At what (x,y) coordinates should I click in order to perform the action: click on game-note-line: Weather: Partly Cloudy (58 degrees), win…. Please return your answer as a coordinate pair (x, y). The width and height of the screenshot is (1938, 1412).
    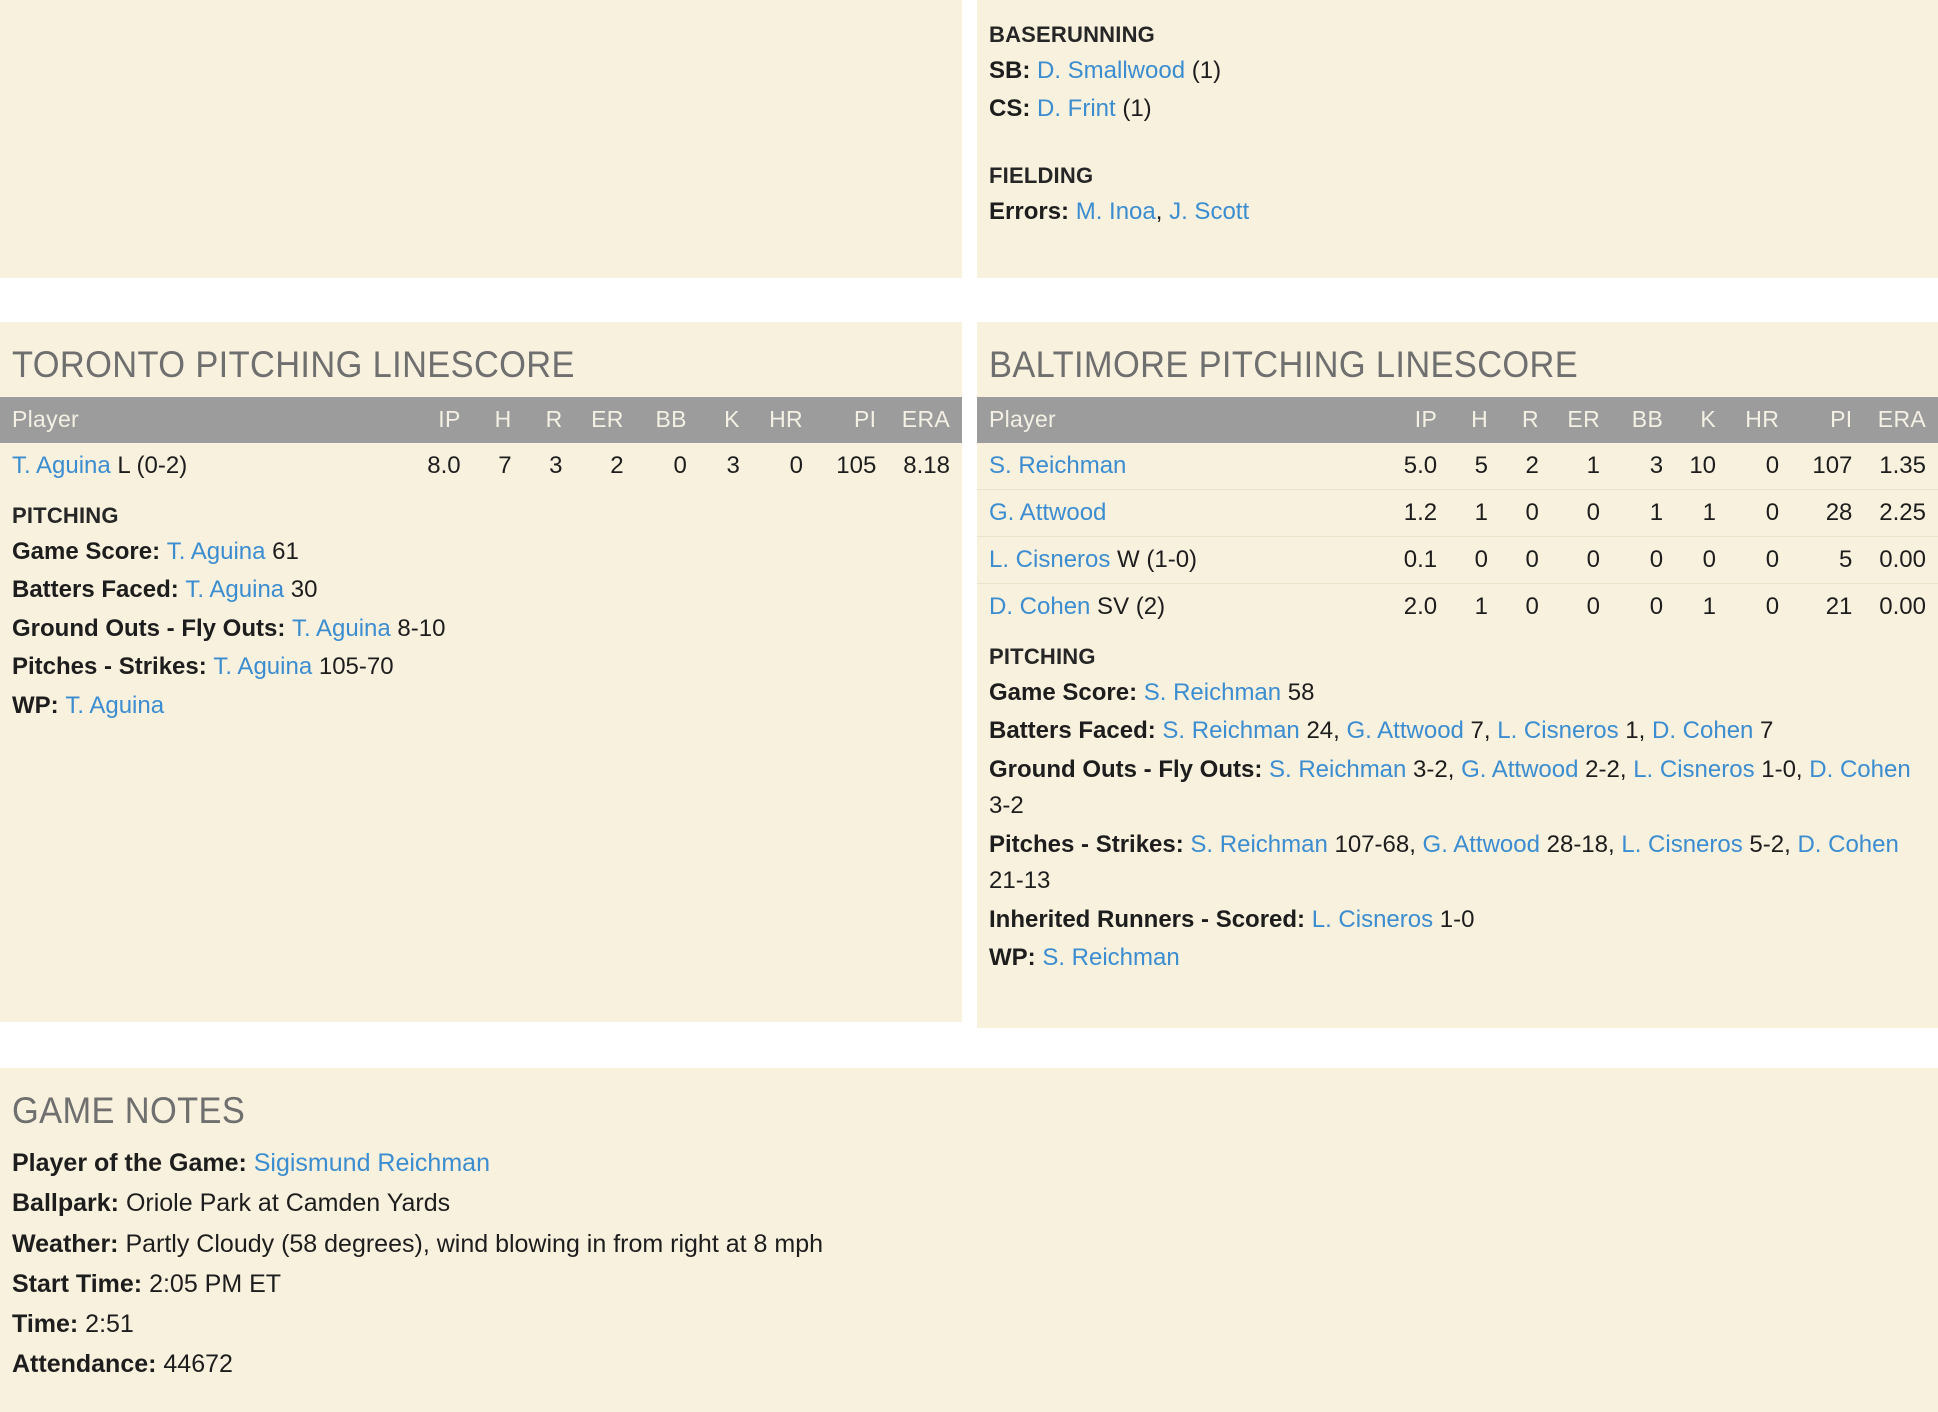
    Looking at the image, I should click on (969, 1244).